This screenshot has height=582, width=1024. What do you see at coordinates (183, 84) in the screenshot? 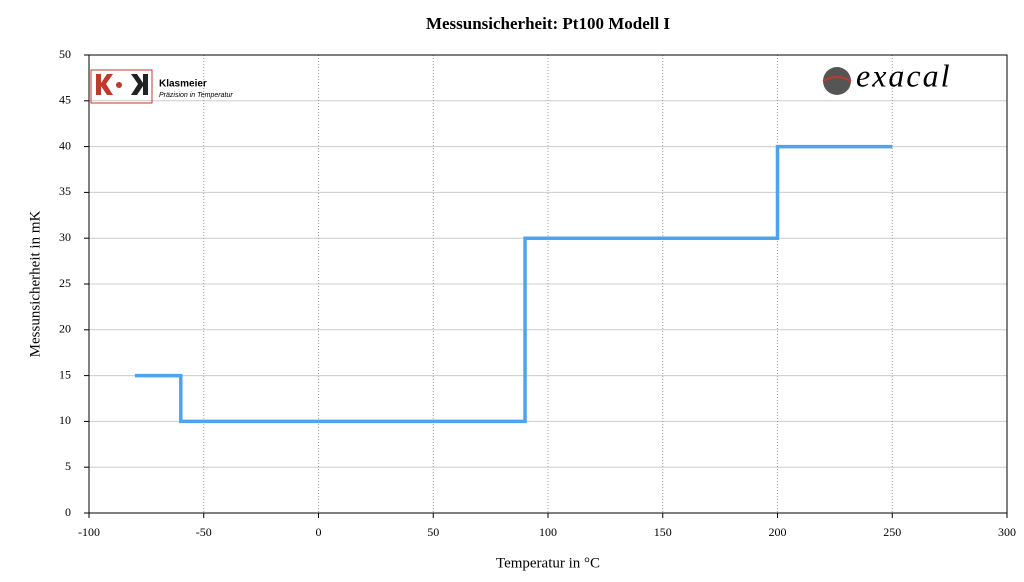
I see `logo-name: Klasmeier` at bounding box center [183, 84].